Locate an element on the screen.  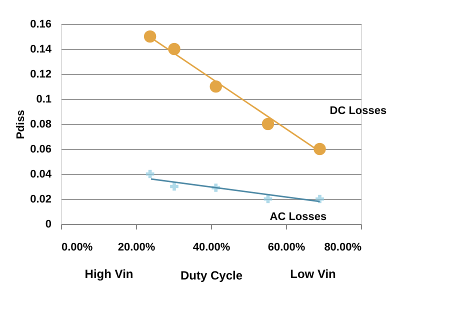
text: Low Vin is located at coordinates (313, 274).